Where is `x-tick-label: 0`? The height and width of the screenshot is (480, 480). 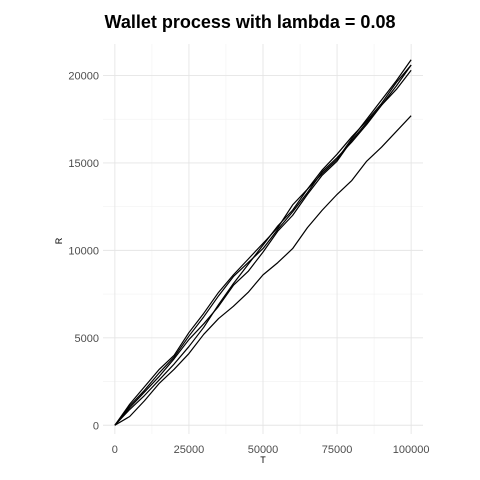
x-tick-label: 0 is located at coordinates (115, 450).